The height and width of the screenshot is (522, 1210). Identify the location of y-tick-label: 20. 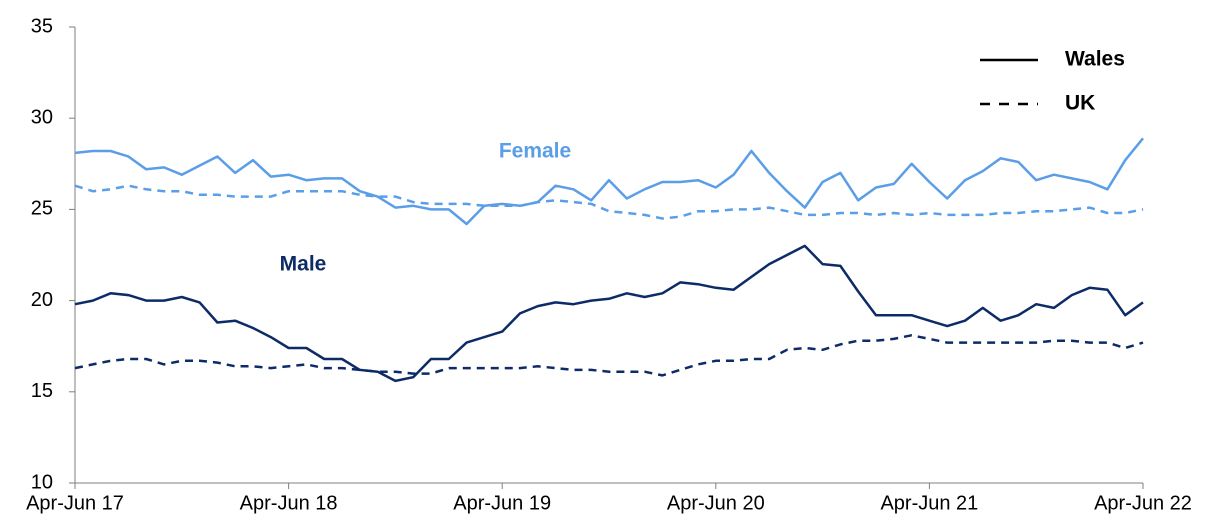
(42, 300).